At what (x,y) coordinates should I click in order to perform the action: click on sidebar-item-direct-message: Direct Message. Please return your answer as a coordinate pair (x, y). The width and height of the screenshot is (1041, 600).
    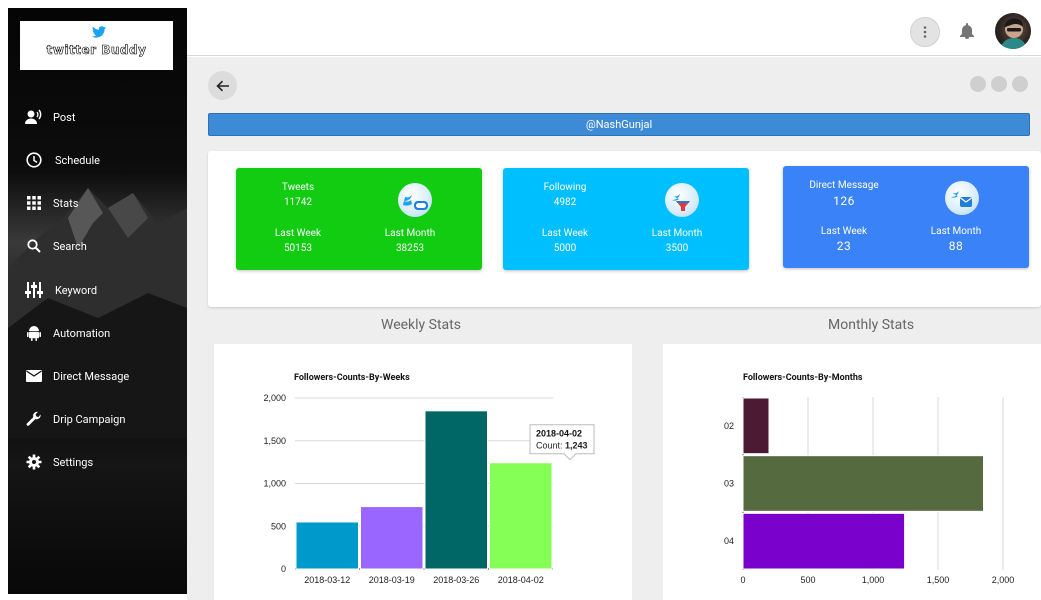
    Looking at the image, I should click on (97, 376).